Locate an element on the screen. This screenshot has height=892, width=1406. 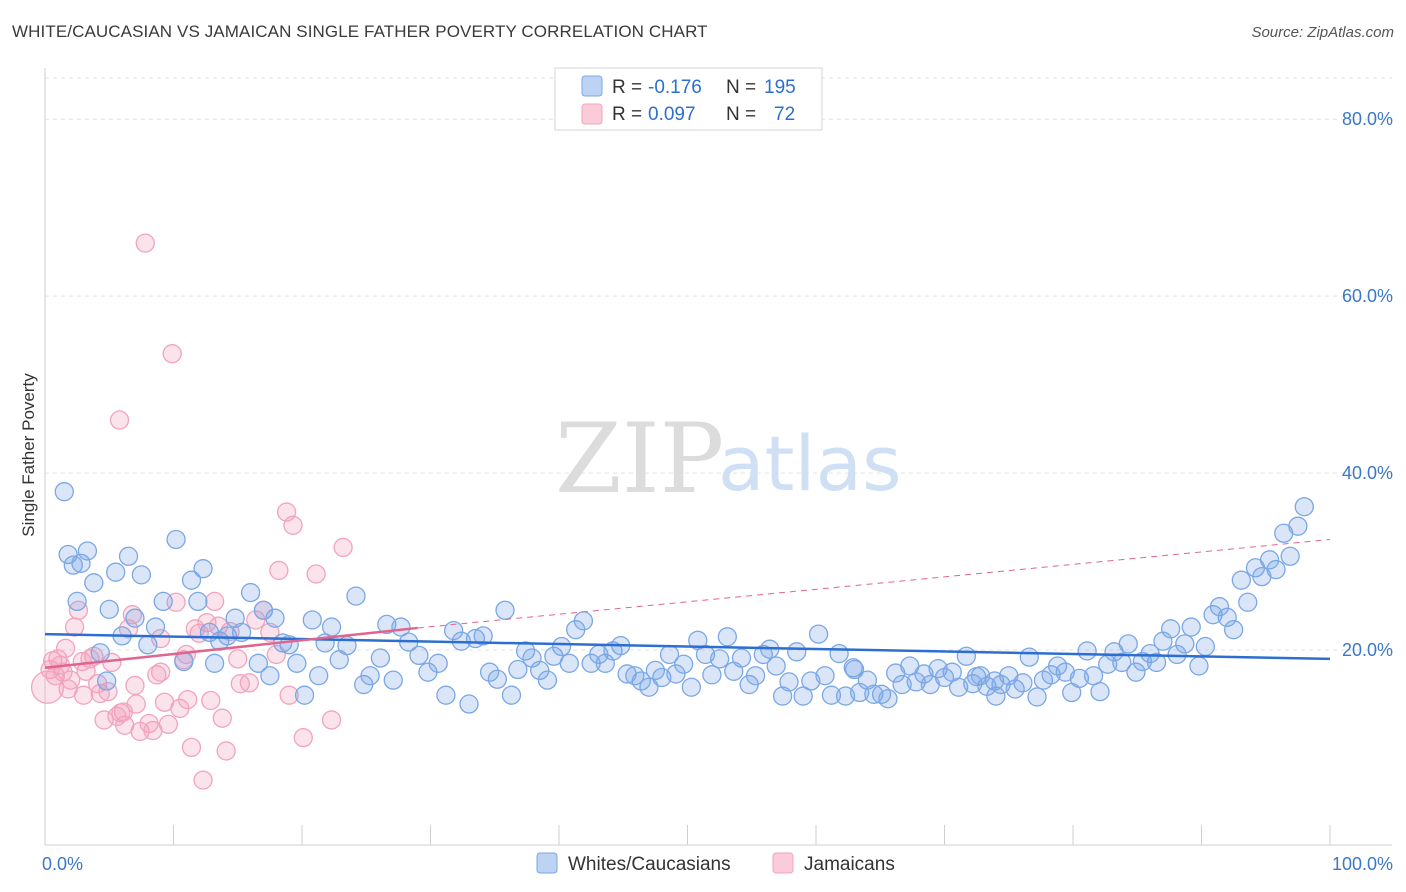
legend-r-label-white: R = is located at coordinates (627, 87).